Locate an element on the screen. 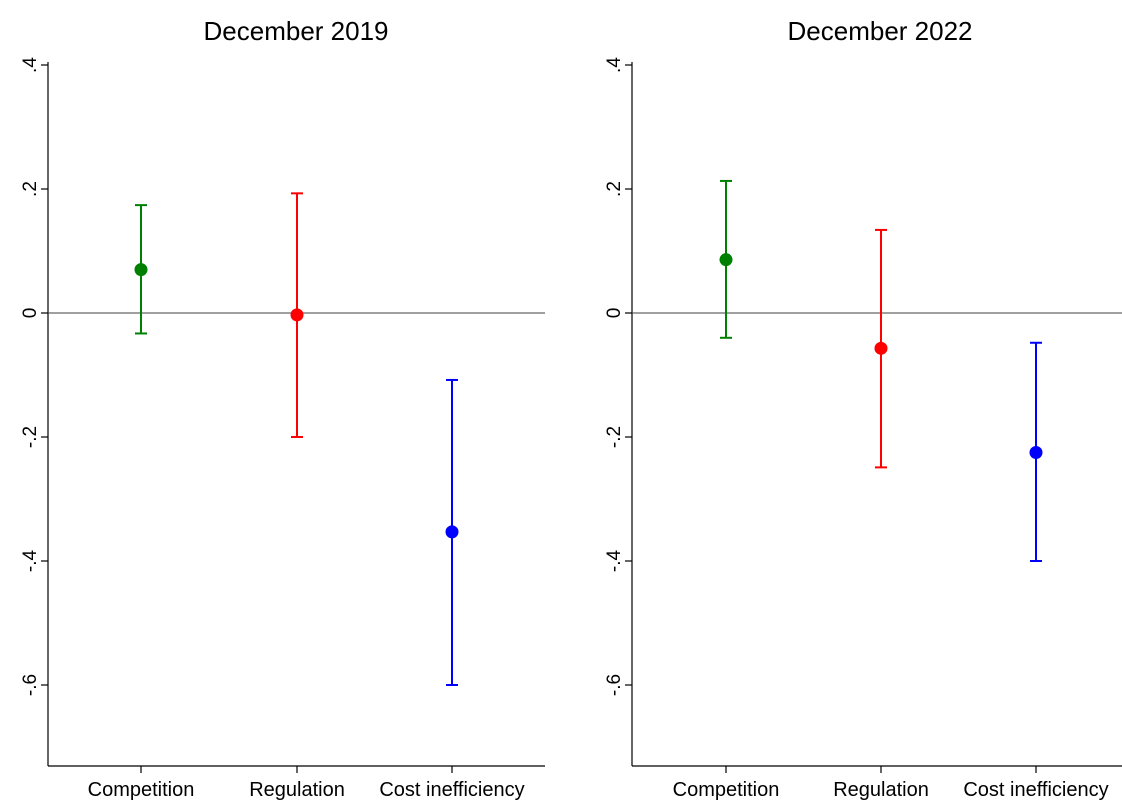 The width and height of the screenshot is (1122, 801). panel-title: December 2019 is located at coordinates (296, 31).